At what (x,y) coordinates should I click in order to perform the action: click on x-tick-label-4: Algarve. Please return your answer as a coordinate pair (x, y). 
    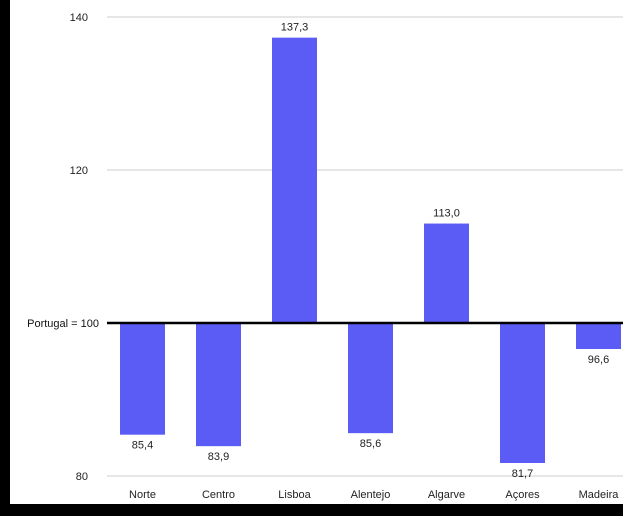
    Looking at the image, I should click on (446, 495).